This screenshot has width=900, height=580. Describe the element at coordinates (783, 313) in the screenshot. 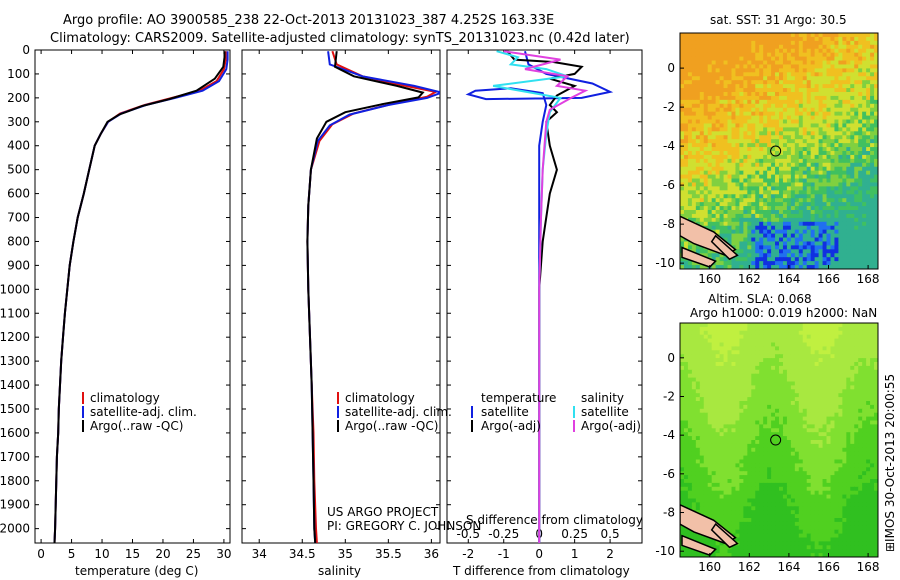

I see `sla-map-subtitle: Argo h1000: 0.019 h2000: NaN` at that location.